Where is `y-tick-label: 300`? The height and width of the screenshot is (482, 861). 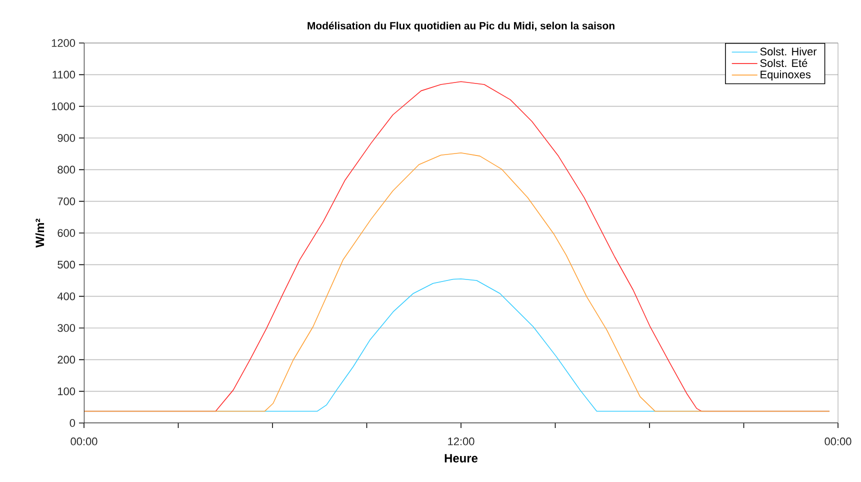
y-tick-label: 300 is located at coordinates (67, 328).